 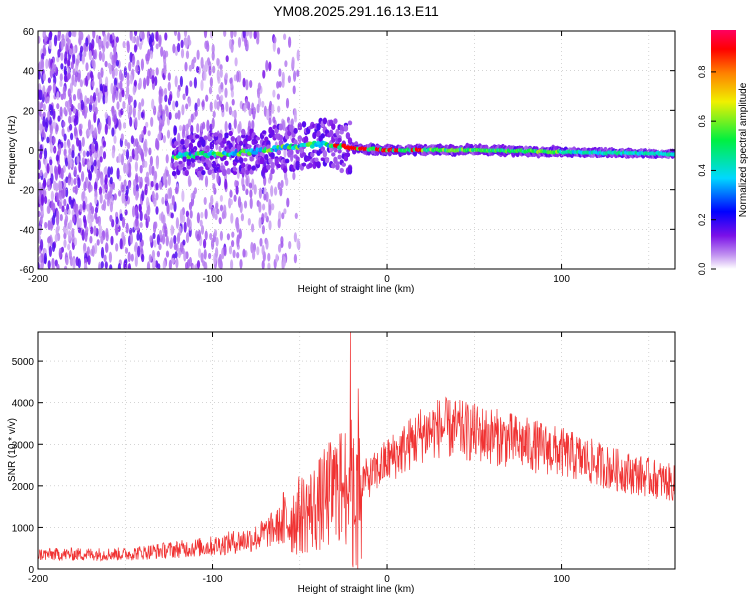 What do you see at coordinates (702, 269) in the screenshot?
I see `colorbar-tick-label: 0.0` at bounding box center [702, 269].